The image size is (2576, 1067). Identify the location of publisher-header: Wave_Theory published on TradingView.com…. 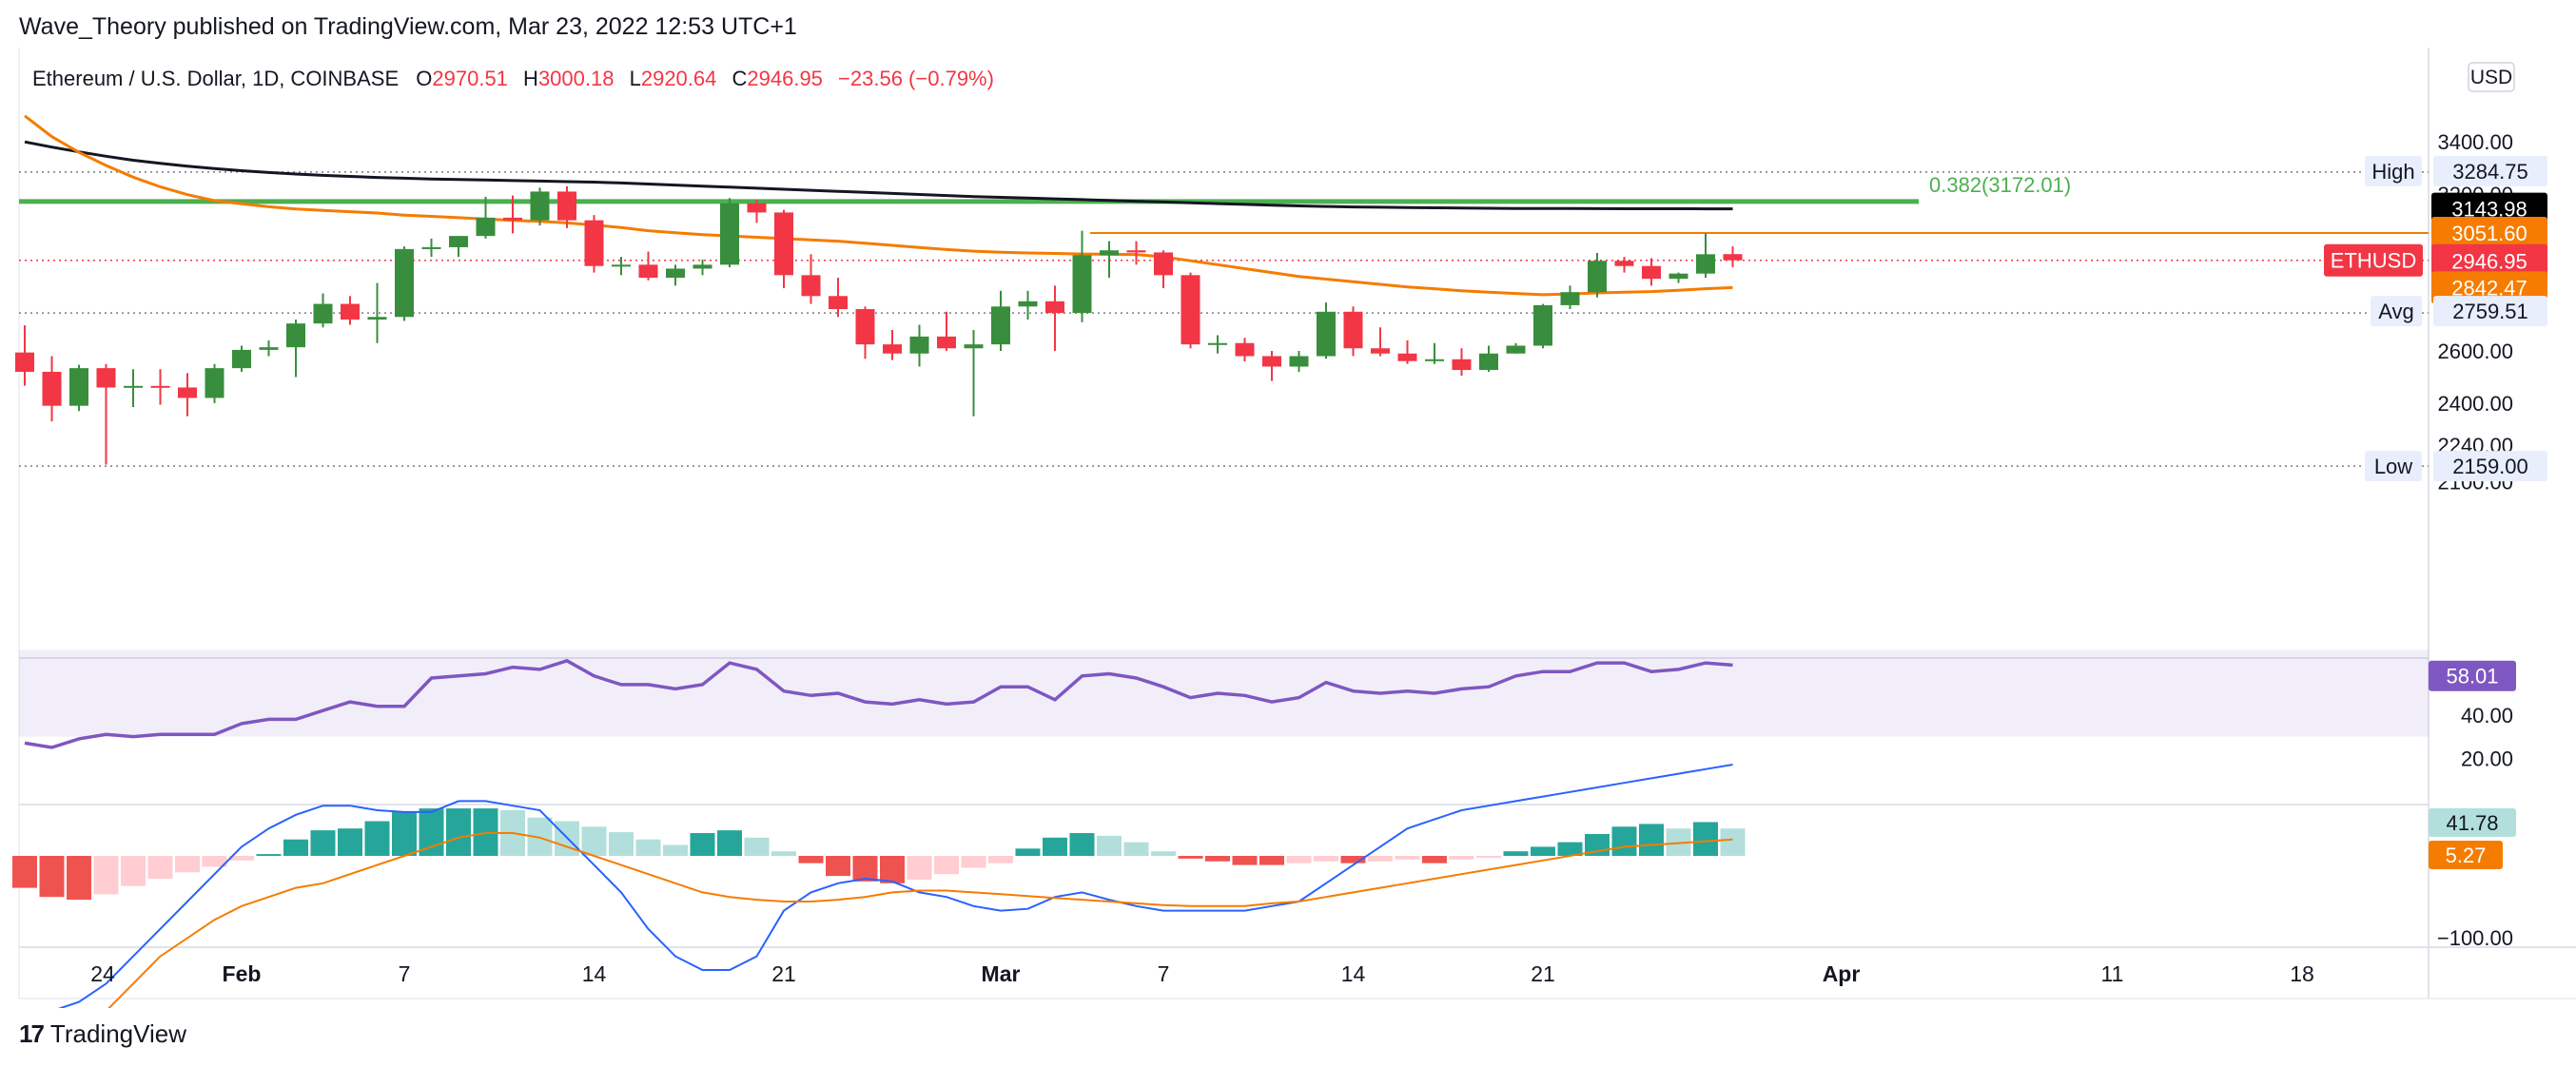
(408, 26).